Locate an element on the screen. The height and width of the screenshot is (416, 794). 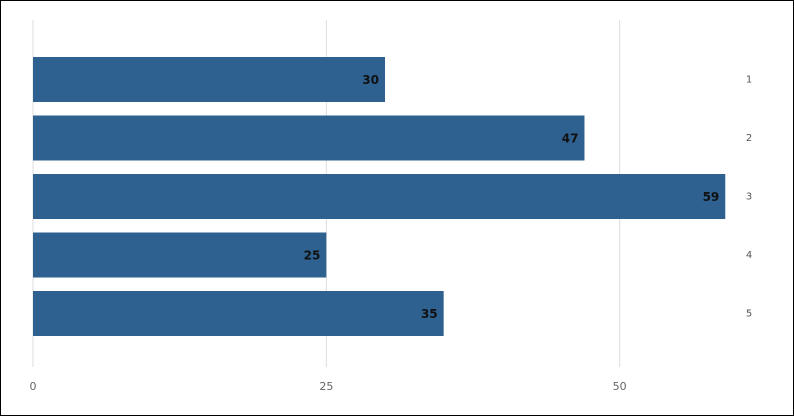
y-tick-label: 4 is located at coordinates (749, 255).